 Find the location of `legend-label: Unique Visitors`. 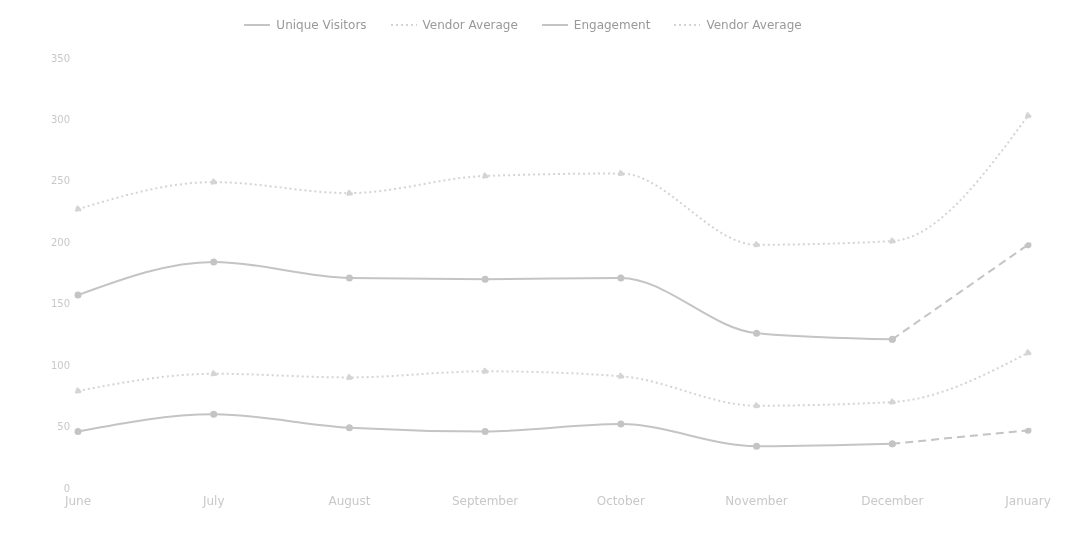

legend-label: Unique Visitors is located at coordinates (321, 25).